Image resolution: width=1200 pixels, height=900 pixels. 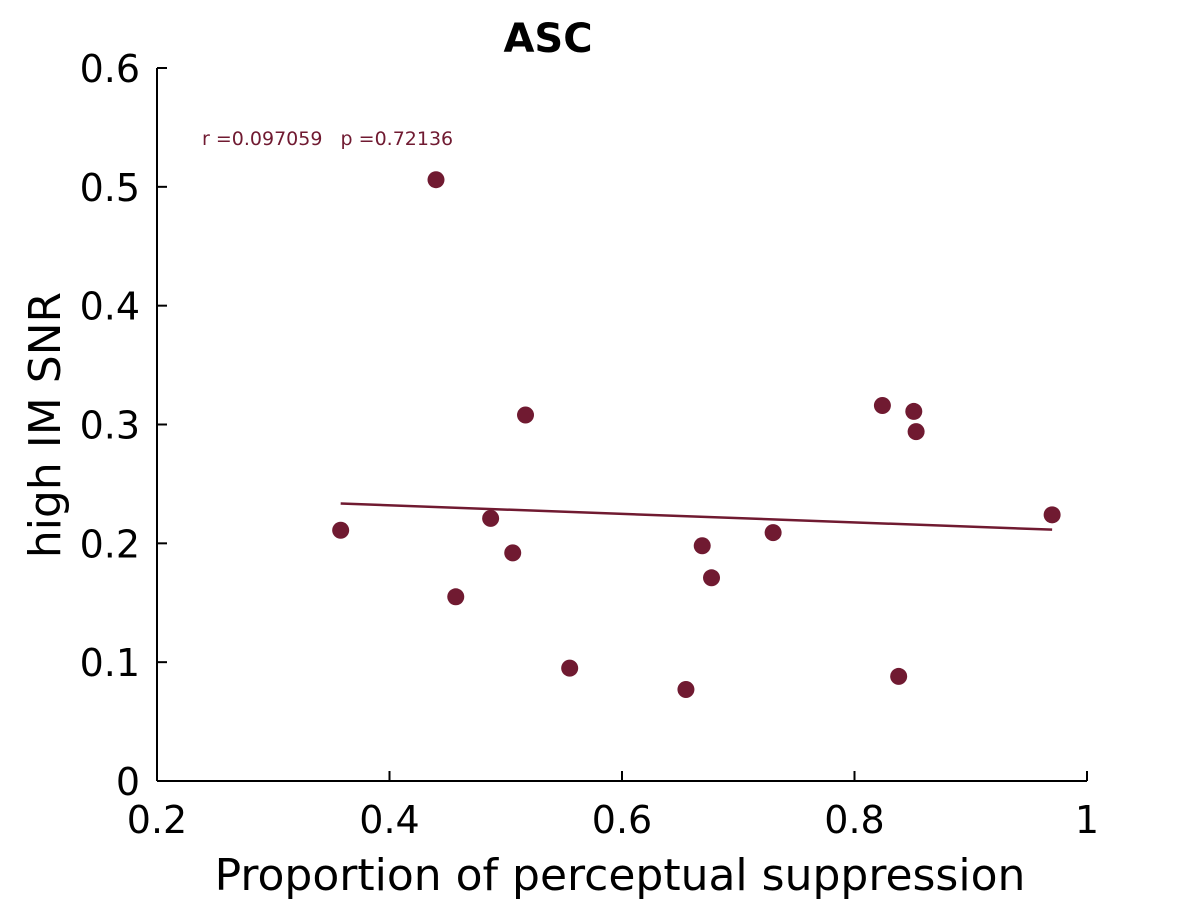 I want to click on fit-line-group, so click(x=696, y=516).